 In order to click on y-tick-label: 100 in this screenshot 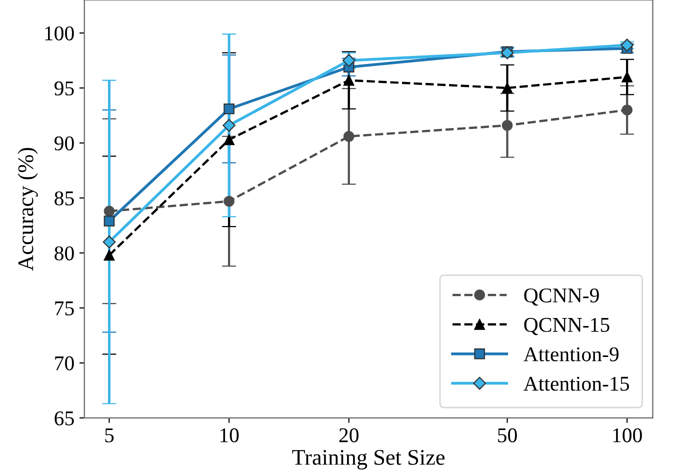, I will do `click(59, 33)`.